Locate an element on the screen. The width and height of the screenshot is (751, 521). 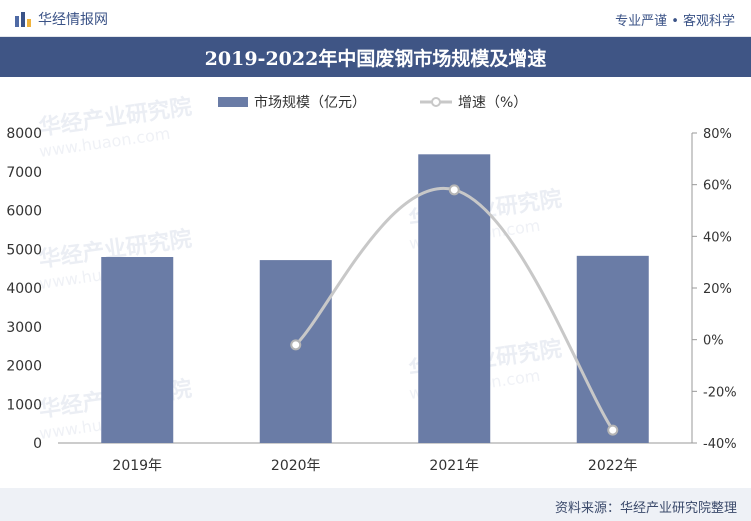
y-left-tick-label: 4000 is located at coordinates (24, 289).